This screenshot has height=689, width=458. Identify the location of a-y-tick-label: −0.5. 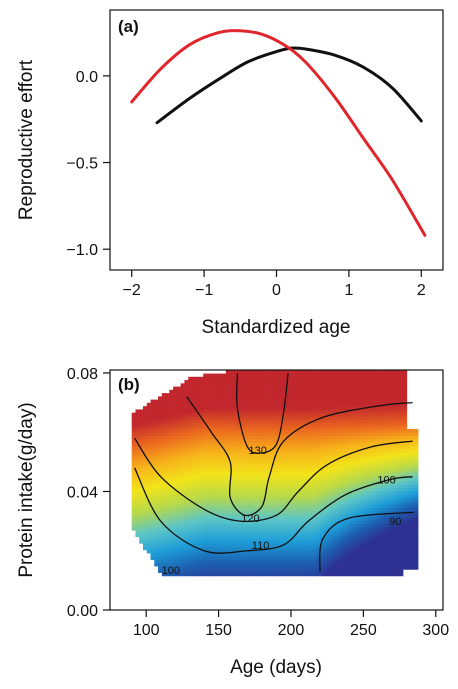
(82, 164).